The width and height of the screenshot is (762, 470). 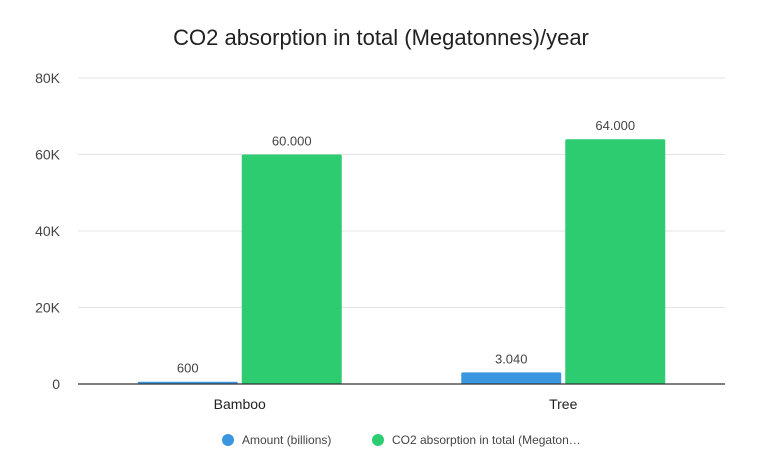 I want to click on data-label: 3.040, so click(x=511, y=358).